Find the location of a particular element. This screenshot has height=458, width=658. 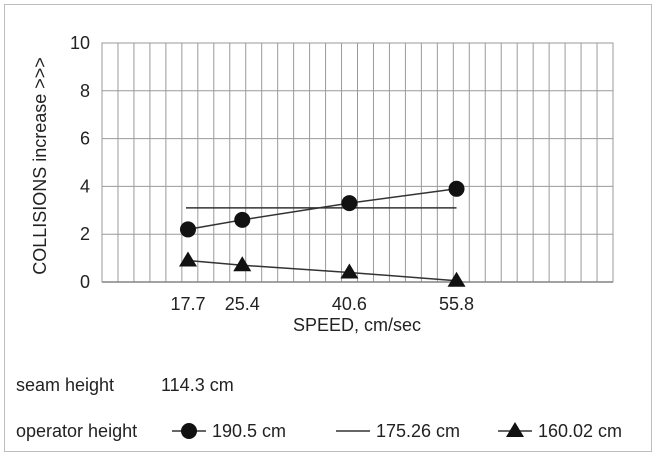

legend: 190.5 cm 175.26 cm 160.02 cm is located at coordinates (397, 431).